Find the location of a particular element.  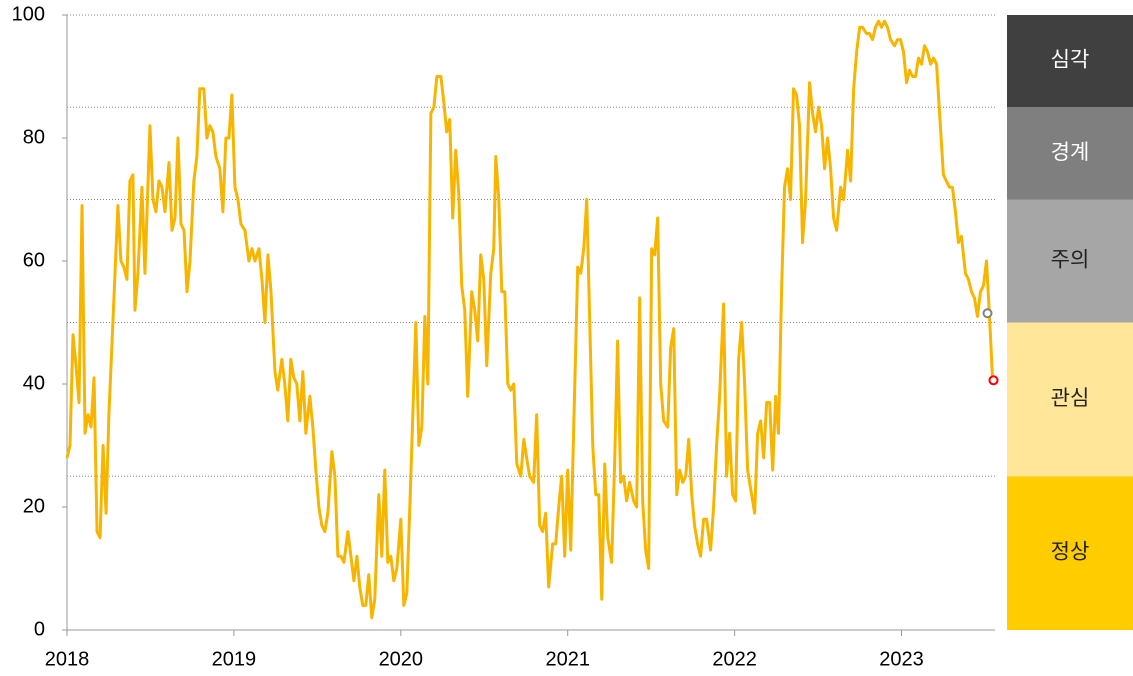

band-label: 주의 is located at coordinates (1070, 260).